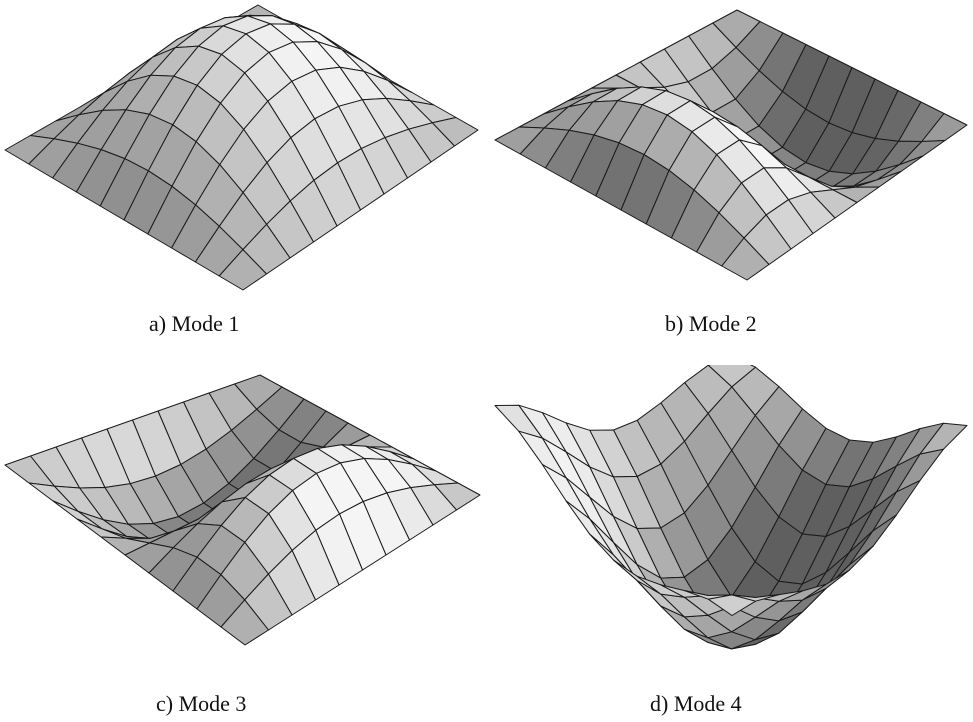 This screenshot has height=722, width=973. What do you see at coordinates (696, 703) in the screenshot?
I see `mode-4-caption: d) Mode 4` at bounding box center [696, 703].